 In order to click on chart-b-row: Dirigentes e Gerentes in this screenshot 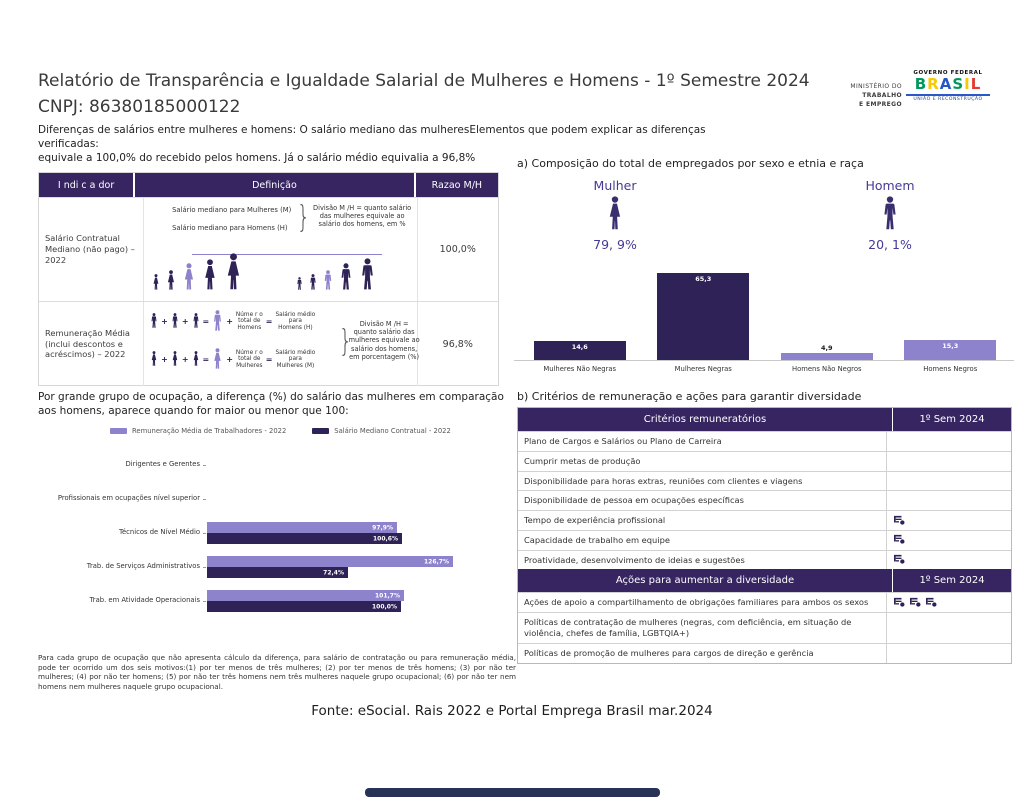, I will do `click(272, 465)`.